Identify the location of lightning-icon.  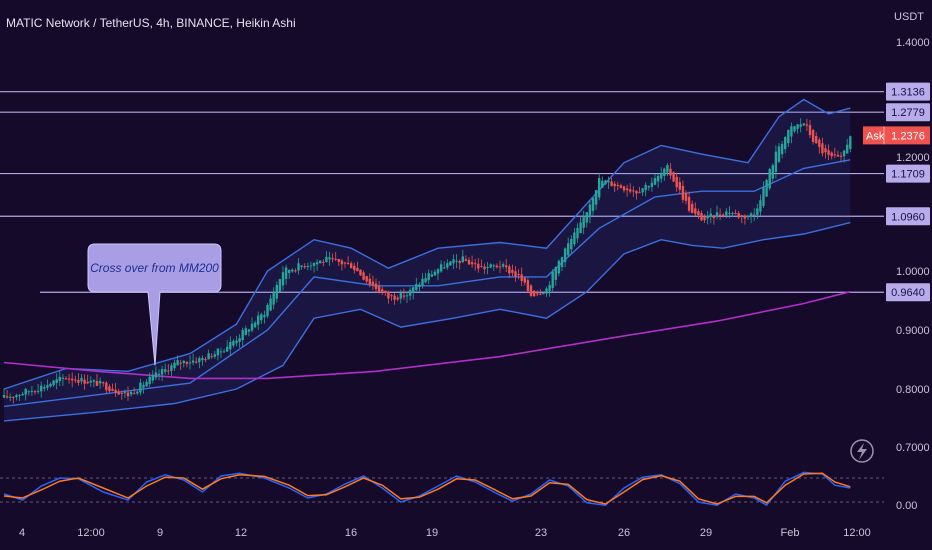
(862, 451).